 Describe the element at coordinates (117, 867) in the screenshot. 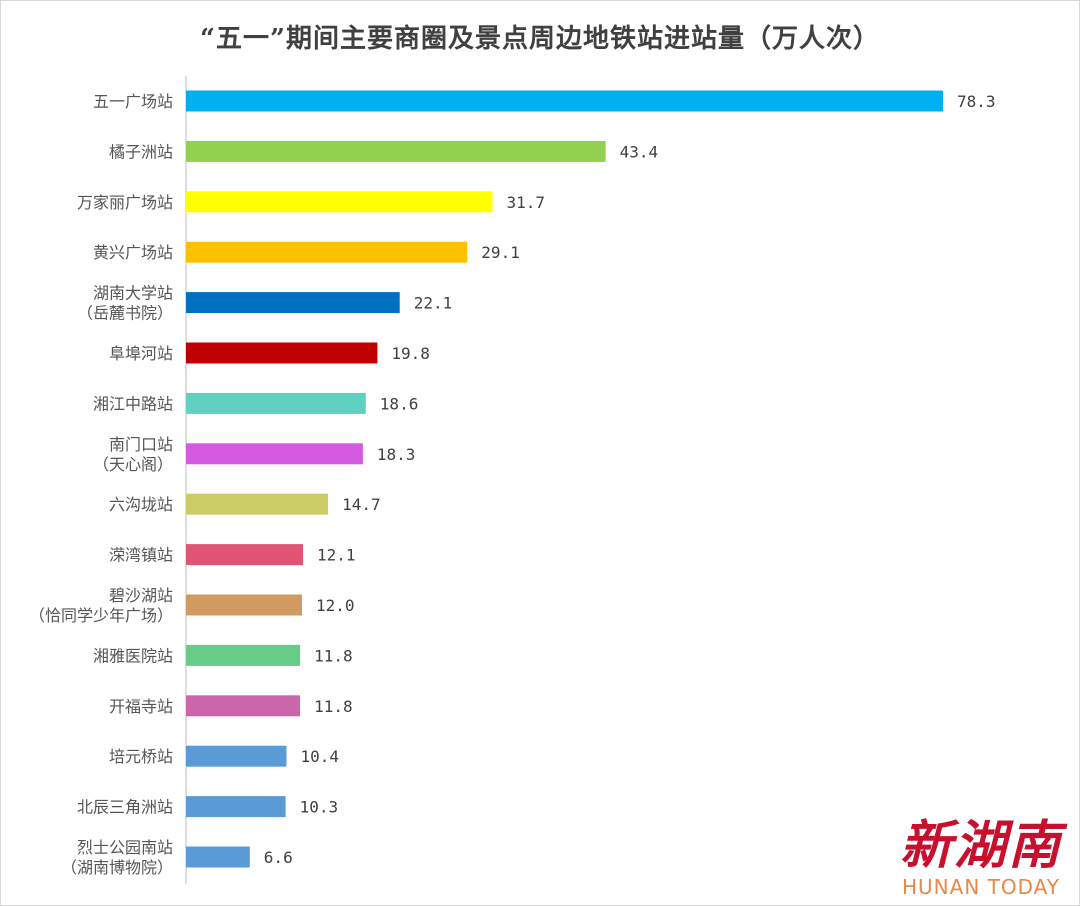

I see `category-label: （湖南博物院）` at that location.